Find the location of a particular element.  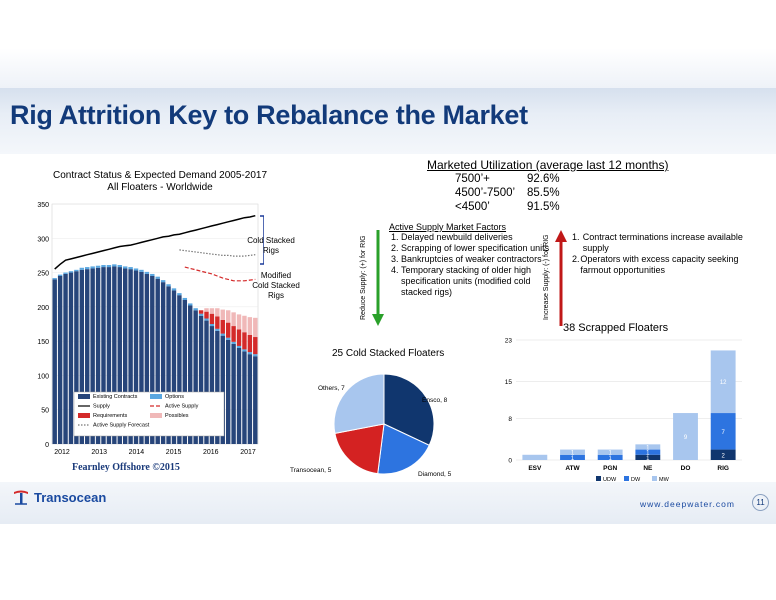

bar-data-label: 2 is located at coordinates (723, 456).